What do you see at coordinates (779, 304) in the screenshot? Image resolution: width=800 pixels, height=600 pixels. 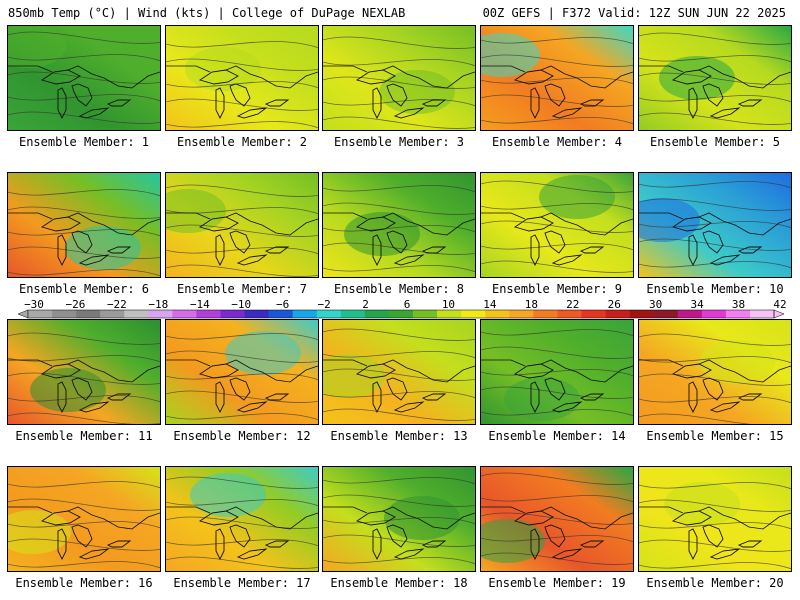 I see `scale-tick-label: 42` at bounding box center [779, 304].